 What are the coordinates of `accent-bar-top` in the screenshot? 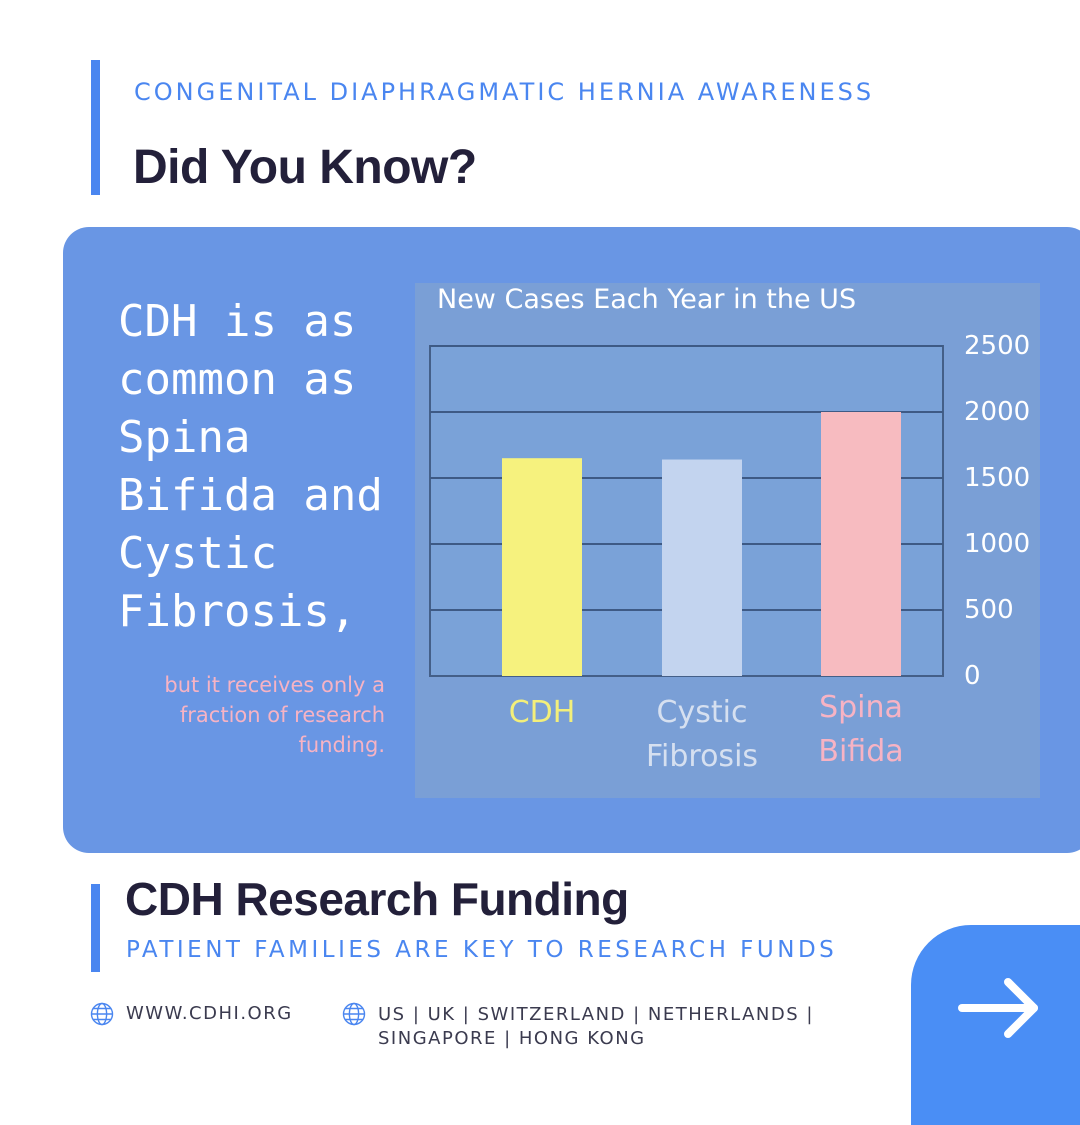 It's located at (95, 127).